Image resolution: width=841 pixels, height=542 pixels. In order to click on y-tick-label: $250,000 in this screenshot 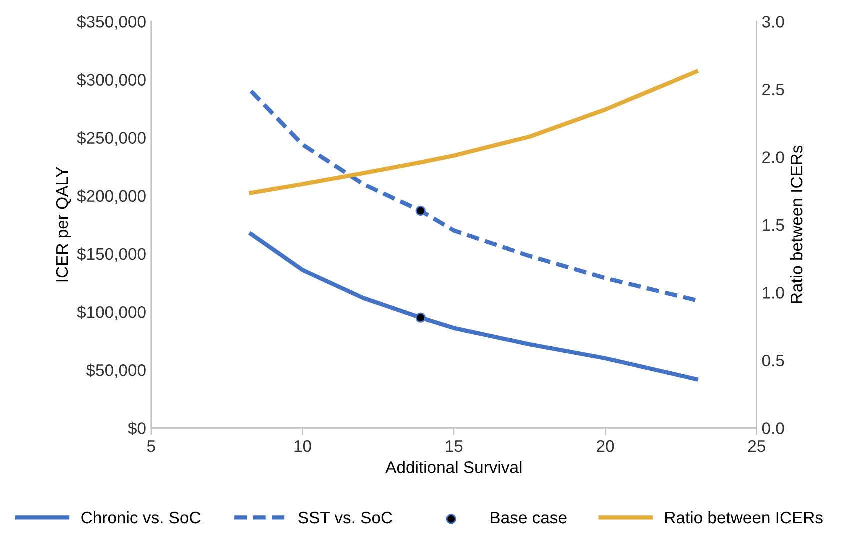, I will do `click(111, 139)`.